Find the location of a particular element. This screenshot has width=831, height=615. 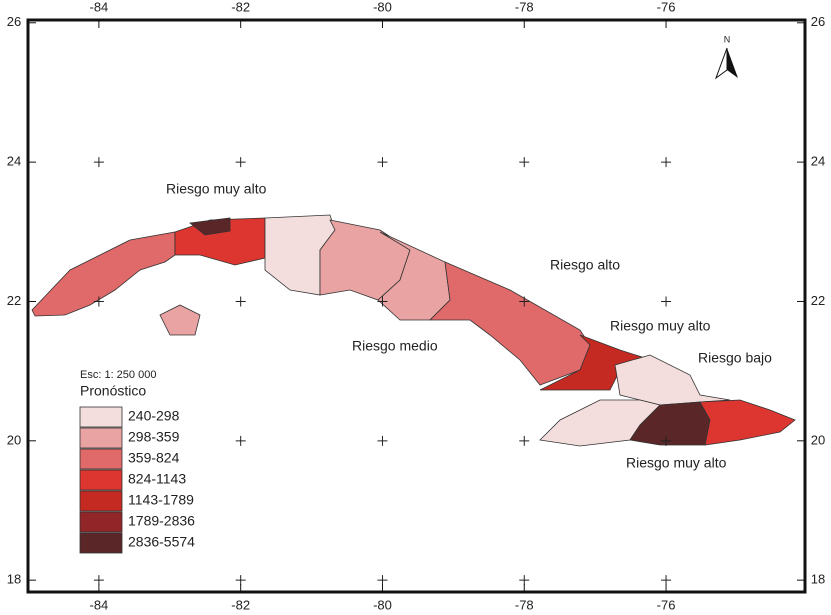

legend-label: 1143-1789 is located at coordinates (161, 500).